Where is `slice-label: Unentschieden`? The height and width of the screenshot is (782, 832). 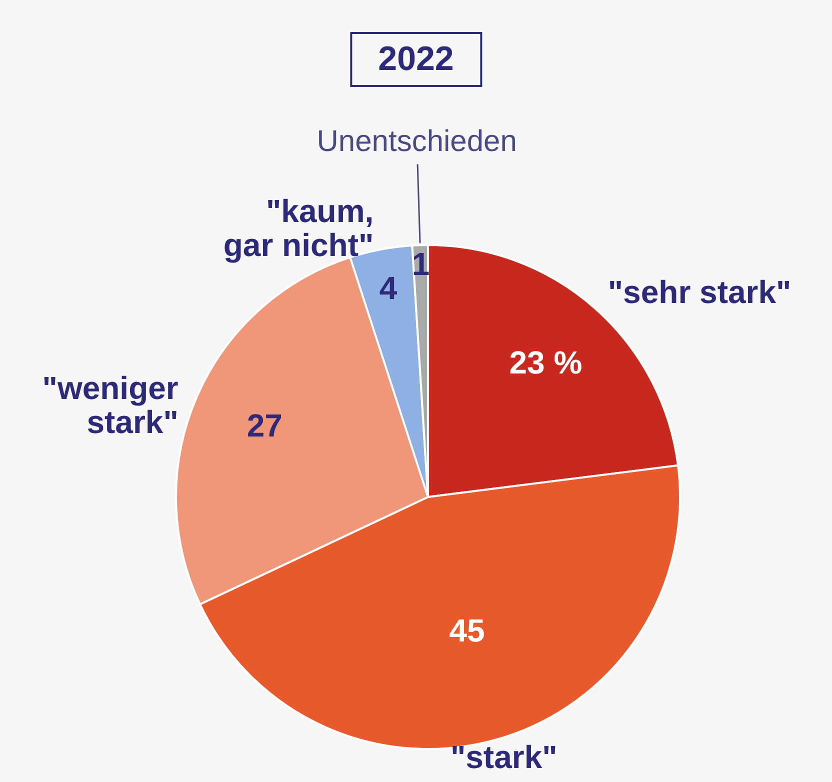
slice-label: Unentschieden is located at coordinates (416, 141).